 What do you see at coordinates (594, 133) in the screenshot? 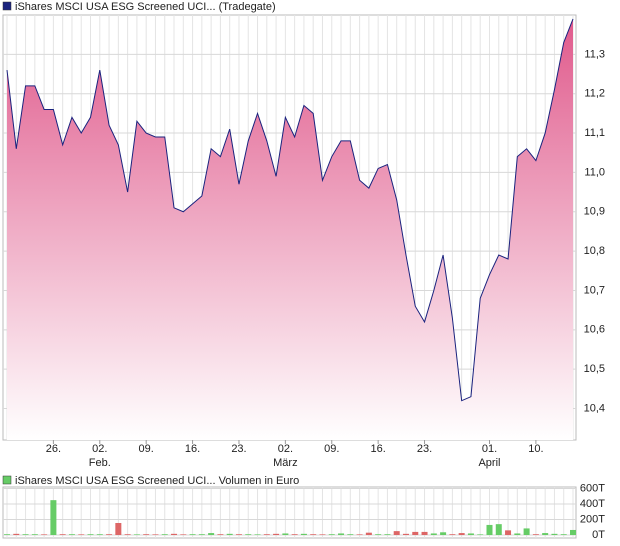
I see `y-tick-label: 11,1` at bounding box center [594, 133].